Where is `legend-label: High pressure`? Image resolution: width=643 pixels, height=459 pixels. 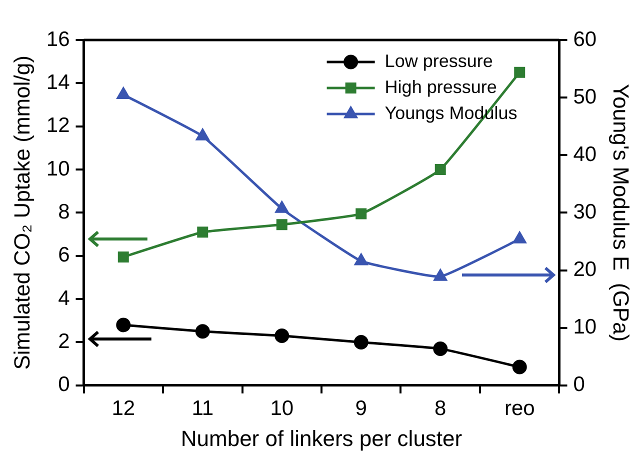 legend-label: High pressure is located at coordinates (440, 86).